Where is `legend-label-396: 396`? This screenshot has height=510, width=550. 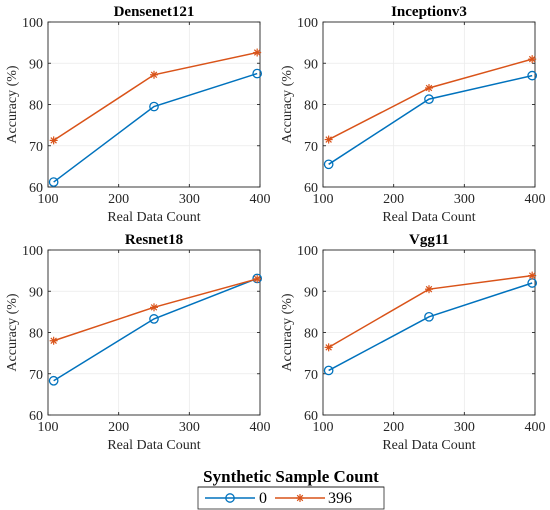
legend-label-396: 396 is located at coordinates (340, 498).